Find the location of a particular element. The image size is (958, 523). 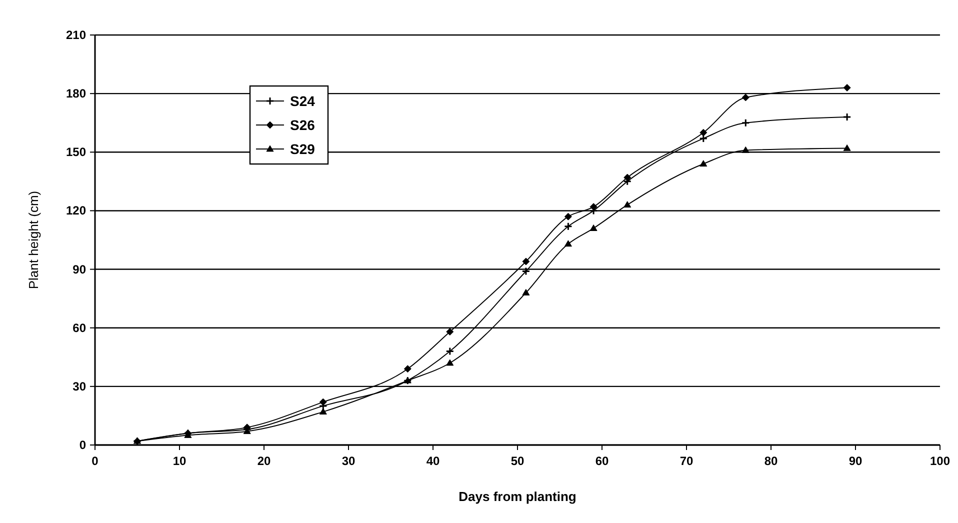

legend-label: S26 is located at coordinates (303, 125).